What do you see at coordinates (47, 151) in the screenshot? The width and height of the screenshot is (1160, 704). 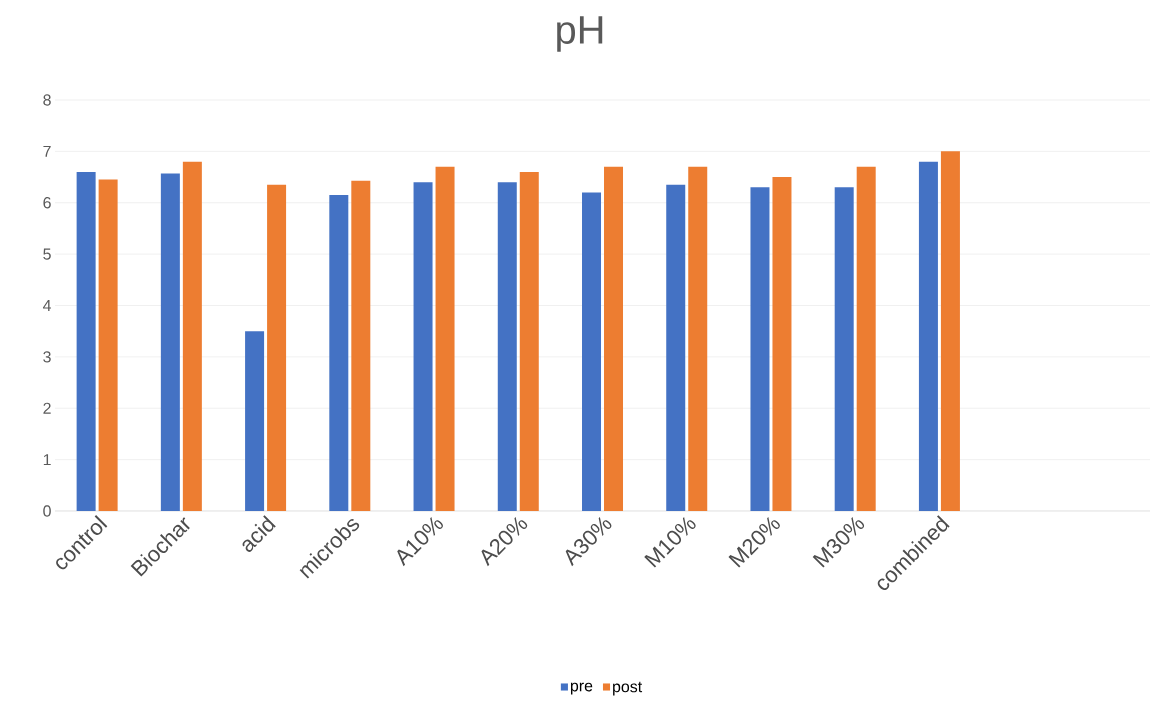 I see `y-tick-label: 7` at bounding box center [47, 151].